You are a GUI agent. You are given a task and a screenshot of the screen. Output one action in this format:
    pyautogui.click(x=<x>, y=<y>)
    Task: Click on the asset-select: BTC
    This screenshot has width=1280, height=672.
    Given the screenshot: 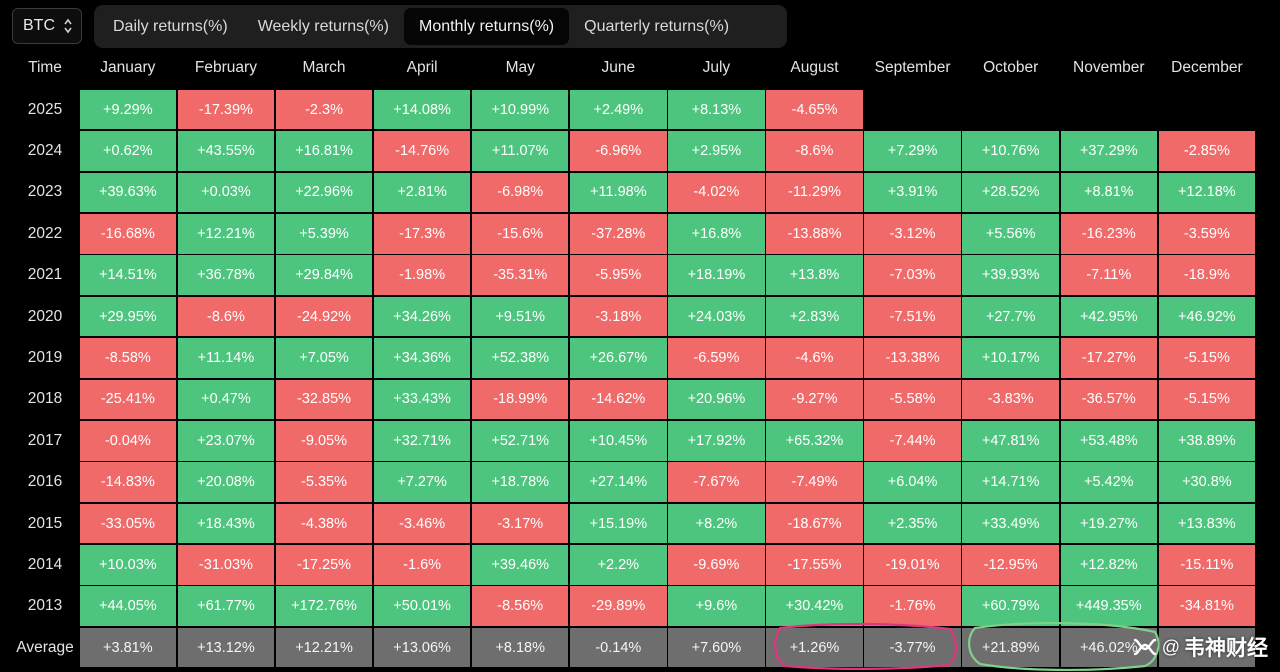 What is the action you would take?
    pyautogui.click(x=47, y=26)
    